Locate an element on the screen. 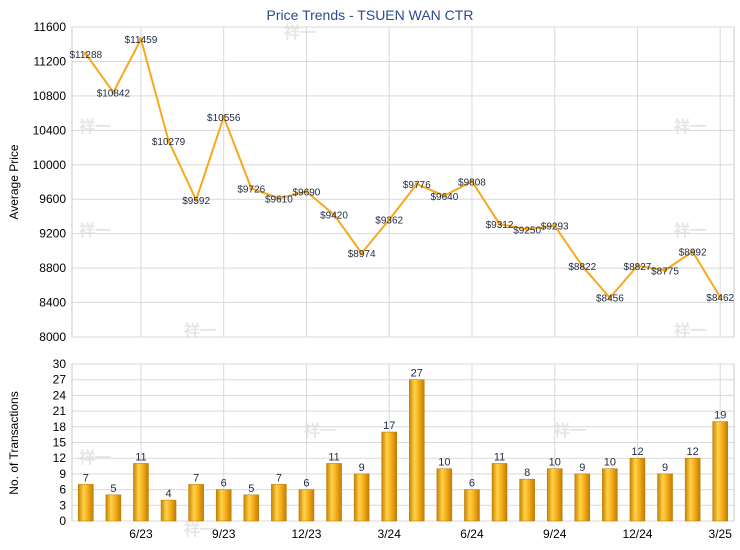 This screenshot has height=550, width=740. price-y-tick-label: 10800 is located at coordinates (50, 96).